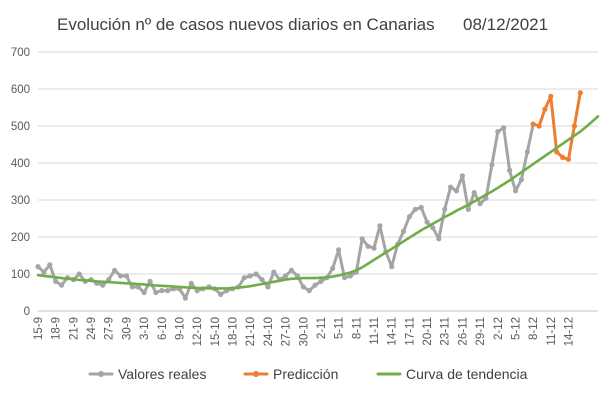 The image size is (600, 400). Describe the element at coordinates (552, 331) in the screenshot. I see `x-tick-label: 11-12` at that location.